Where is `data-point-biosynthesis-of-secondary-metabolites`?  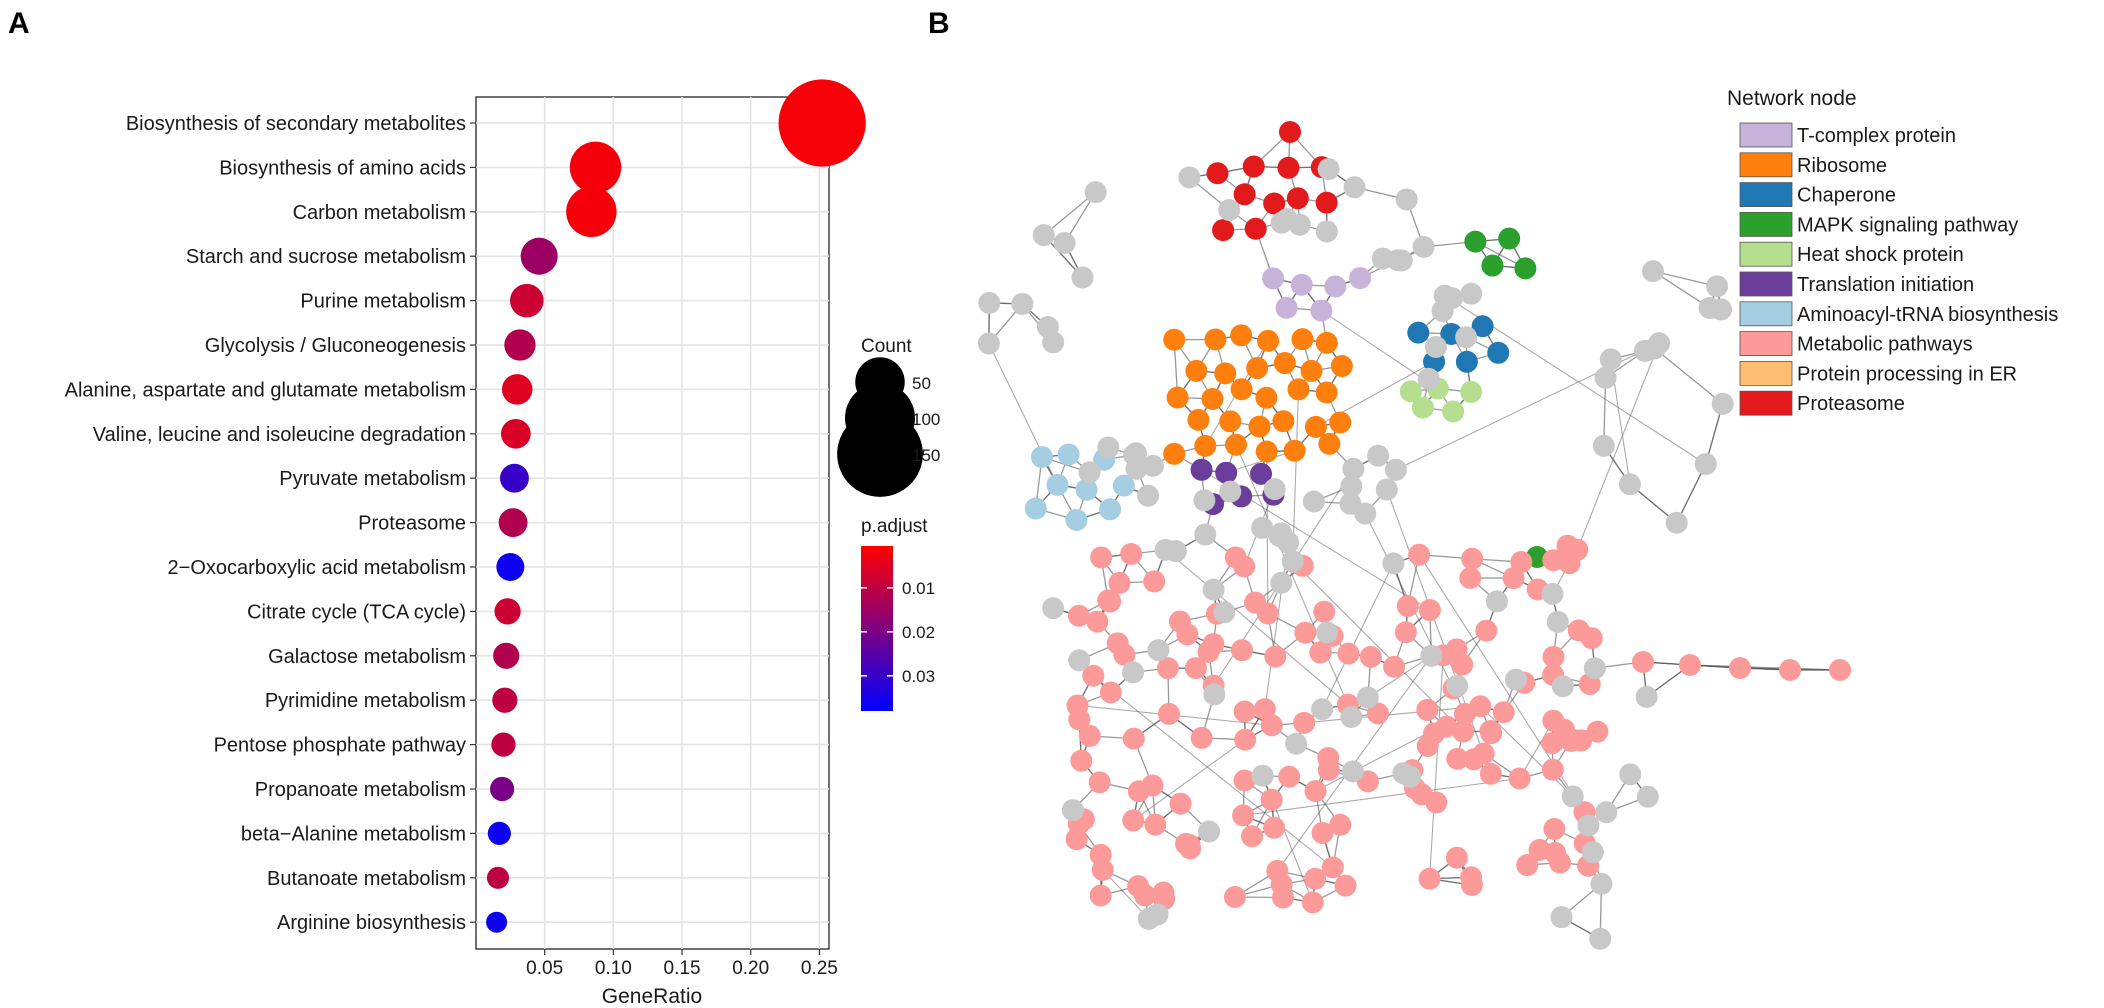 data-point-biosynthesis-of-secondary-metabolites is located at coordinates (822, 123).